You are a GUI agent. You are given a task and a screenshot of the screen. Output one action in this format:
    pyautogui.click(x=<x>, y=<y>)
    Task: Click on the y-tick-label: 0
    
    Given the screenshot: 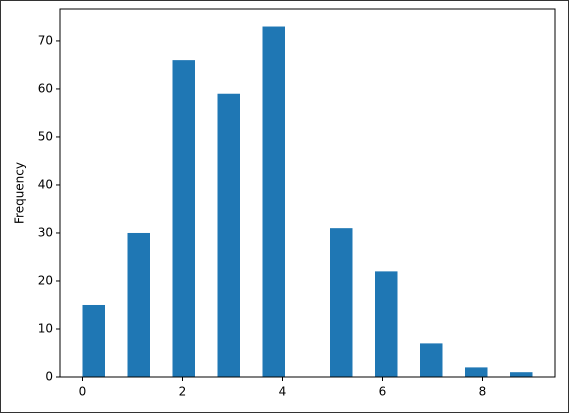 What is the action you would take?
    pyautogui.click(x=49, y=377)
    